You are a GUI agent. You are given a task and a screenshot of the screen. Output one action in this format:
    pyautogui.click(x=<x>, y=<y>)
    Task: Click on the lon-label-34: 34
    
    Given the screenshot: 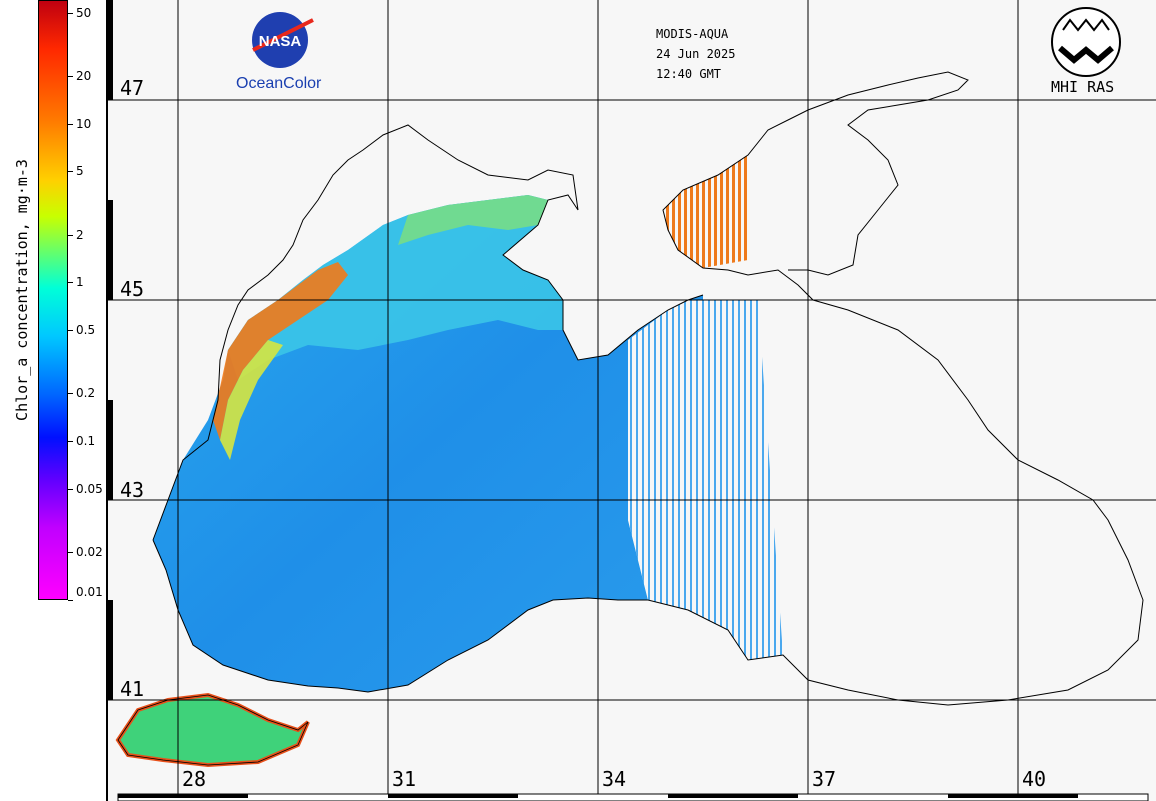 What is the action you would take?
    pyautogui.click(x=614, y=779)
    